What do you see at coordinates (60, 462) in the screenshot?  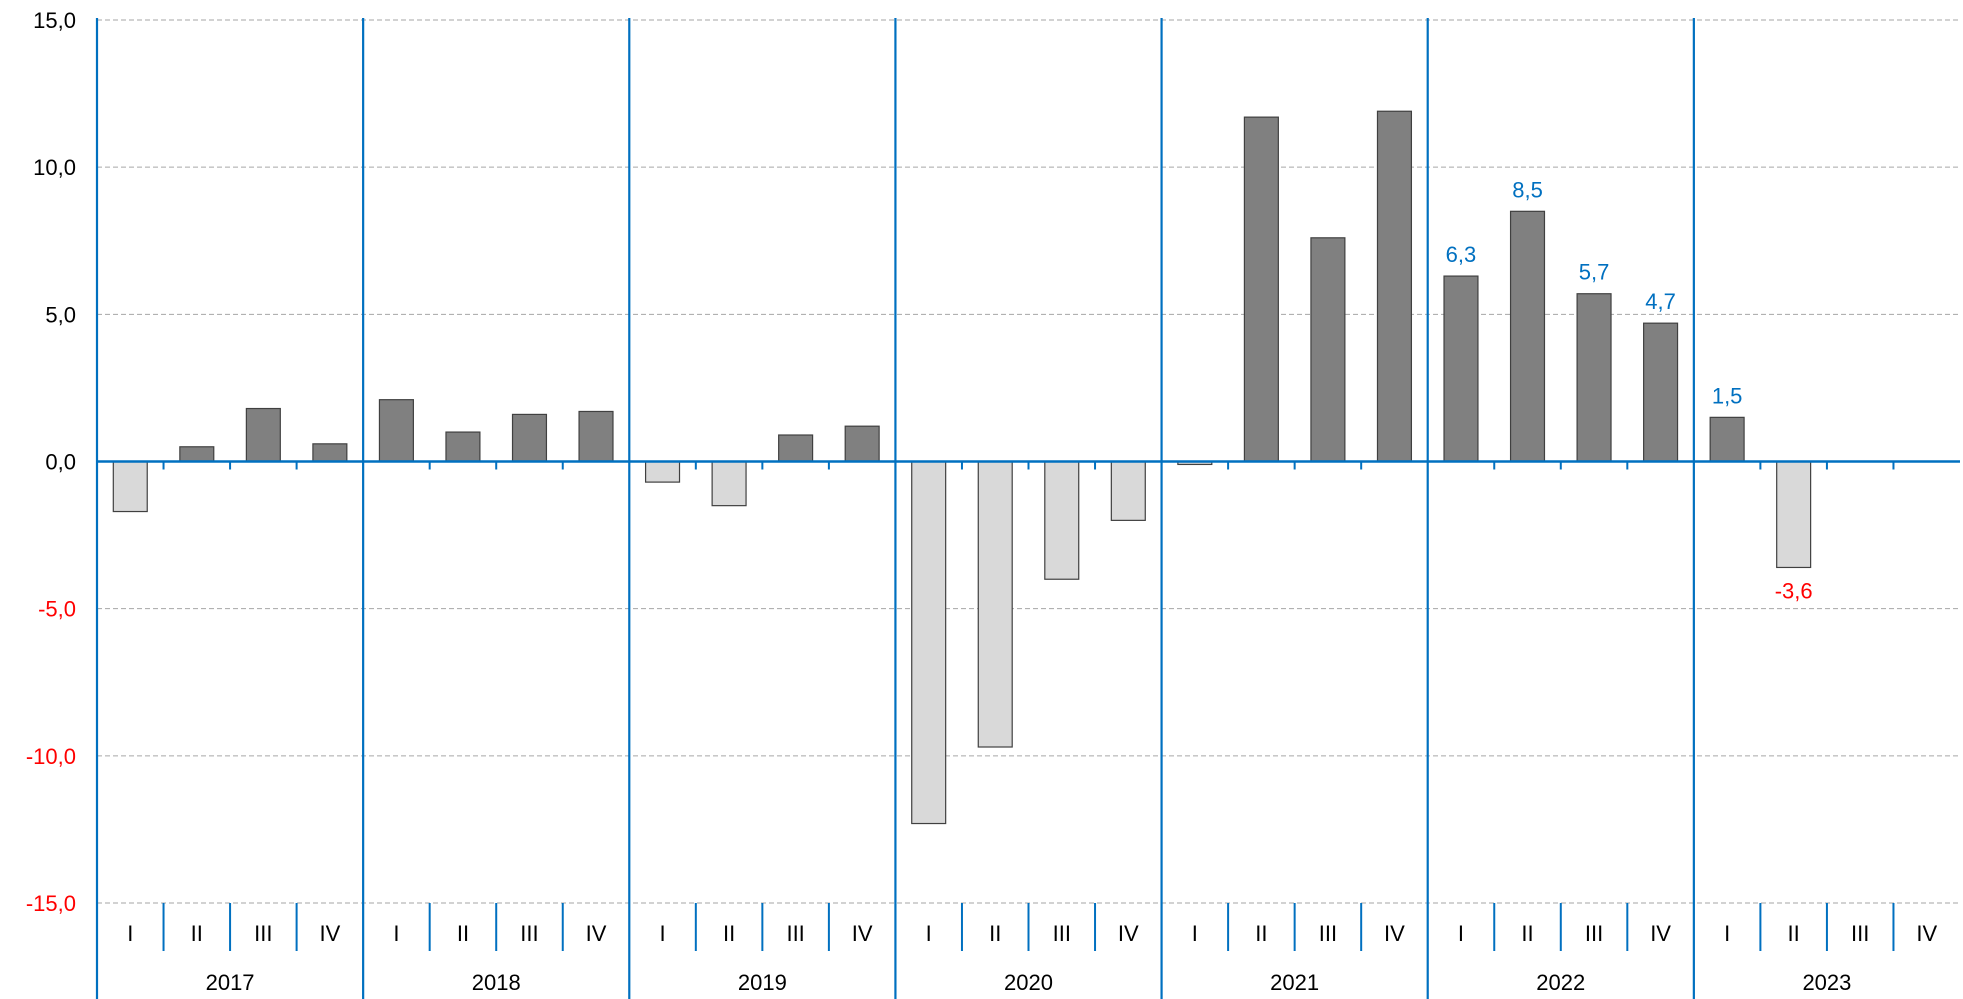 I see `y-tick-label: 0,0` at bounding box center [60, 462].